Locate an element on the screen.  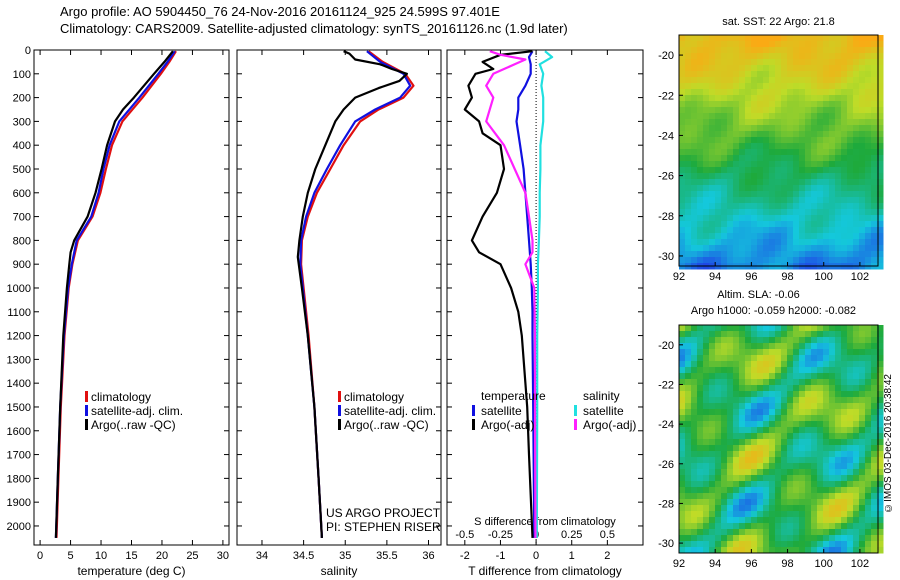
sla-map-frame is located at coordinates (778, 439).